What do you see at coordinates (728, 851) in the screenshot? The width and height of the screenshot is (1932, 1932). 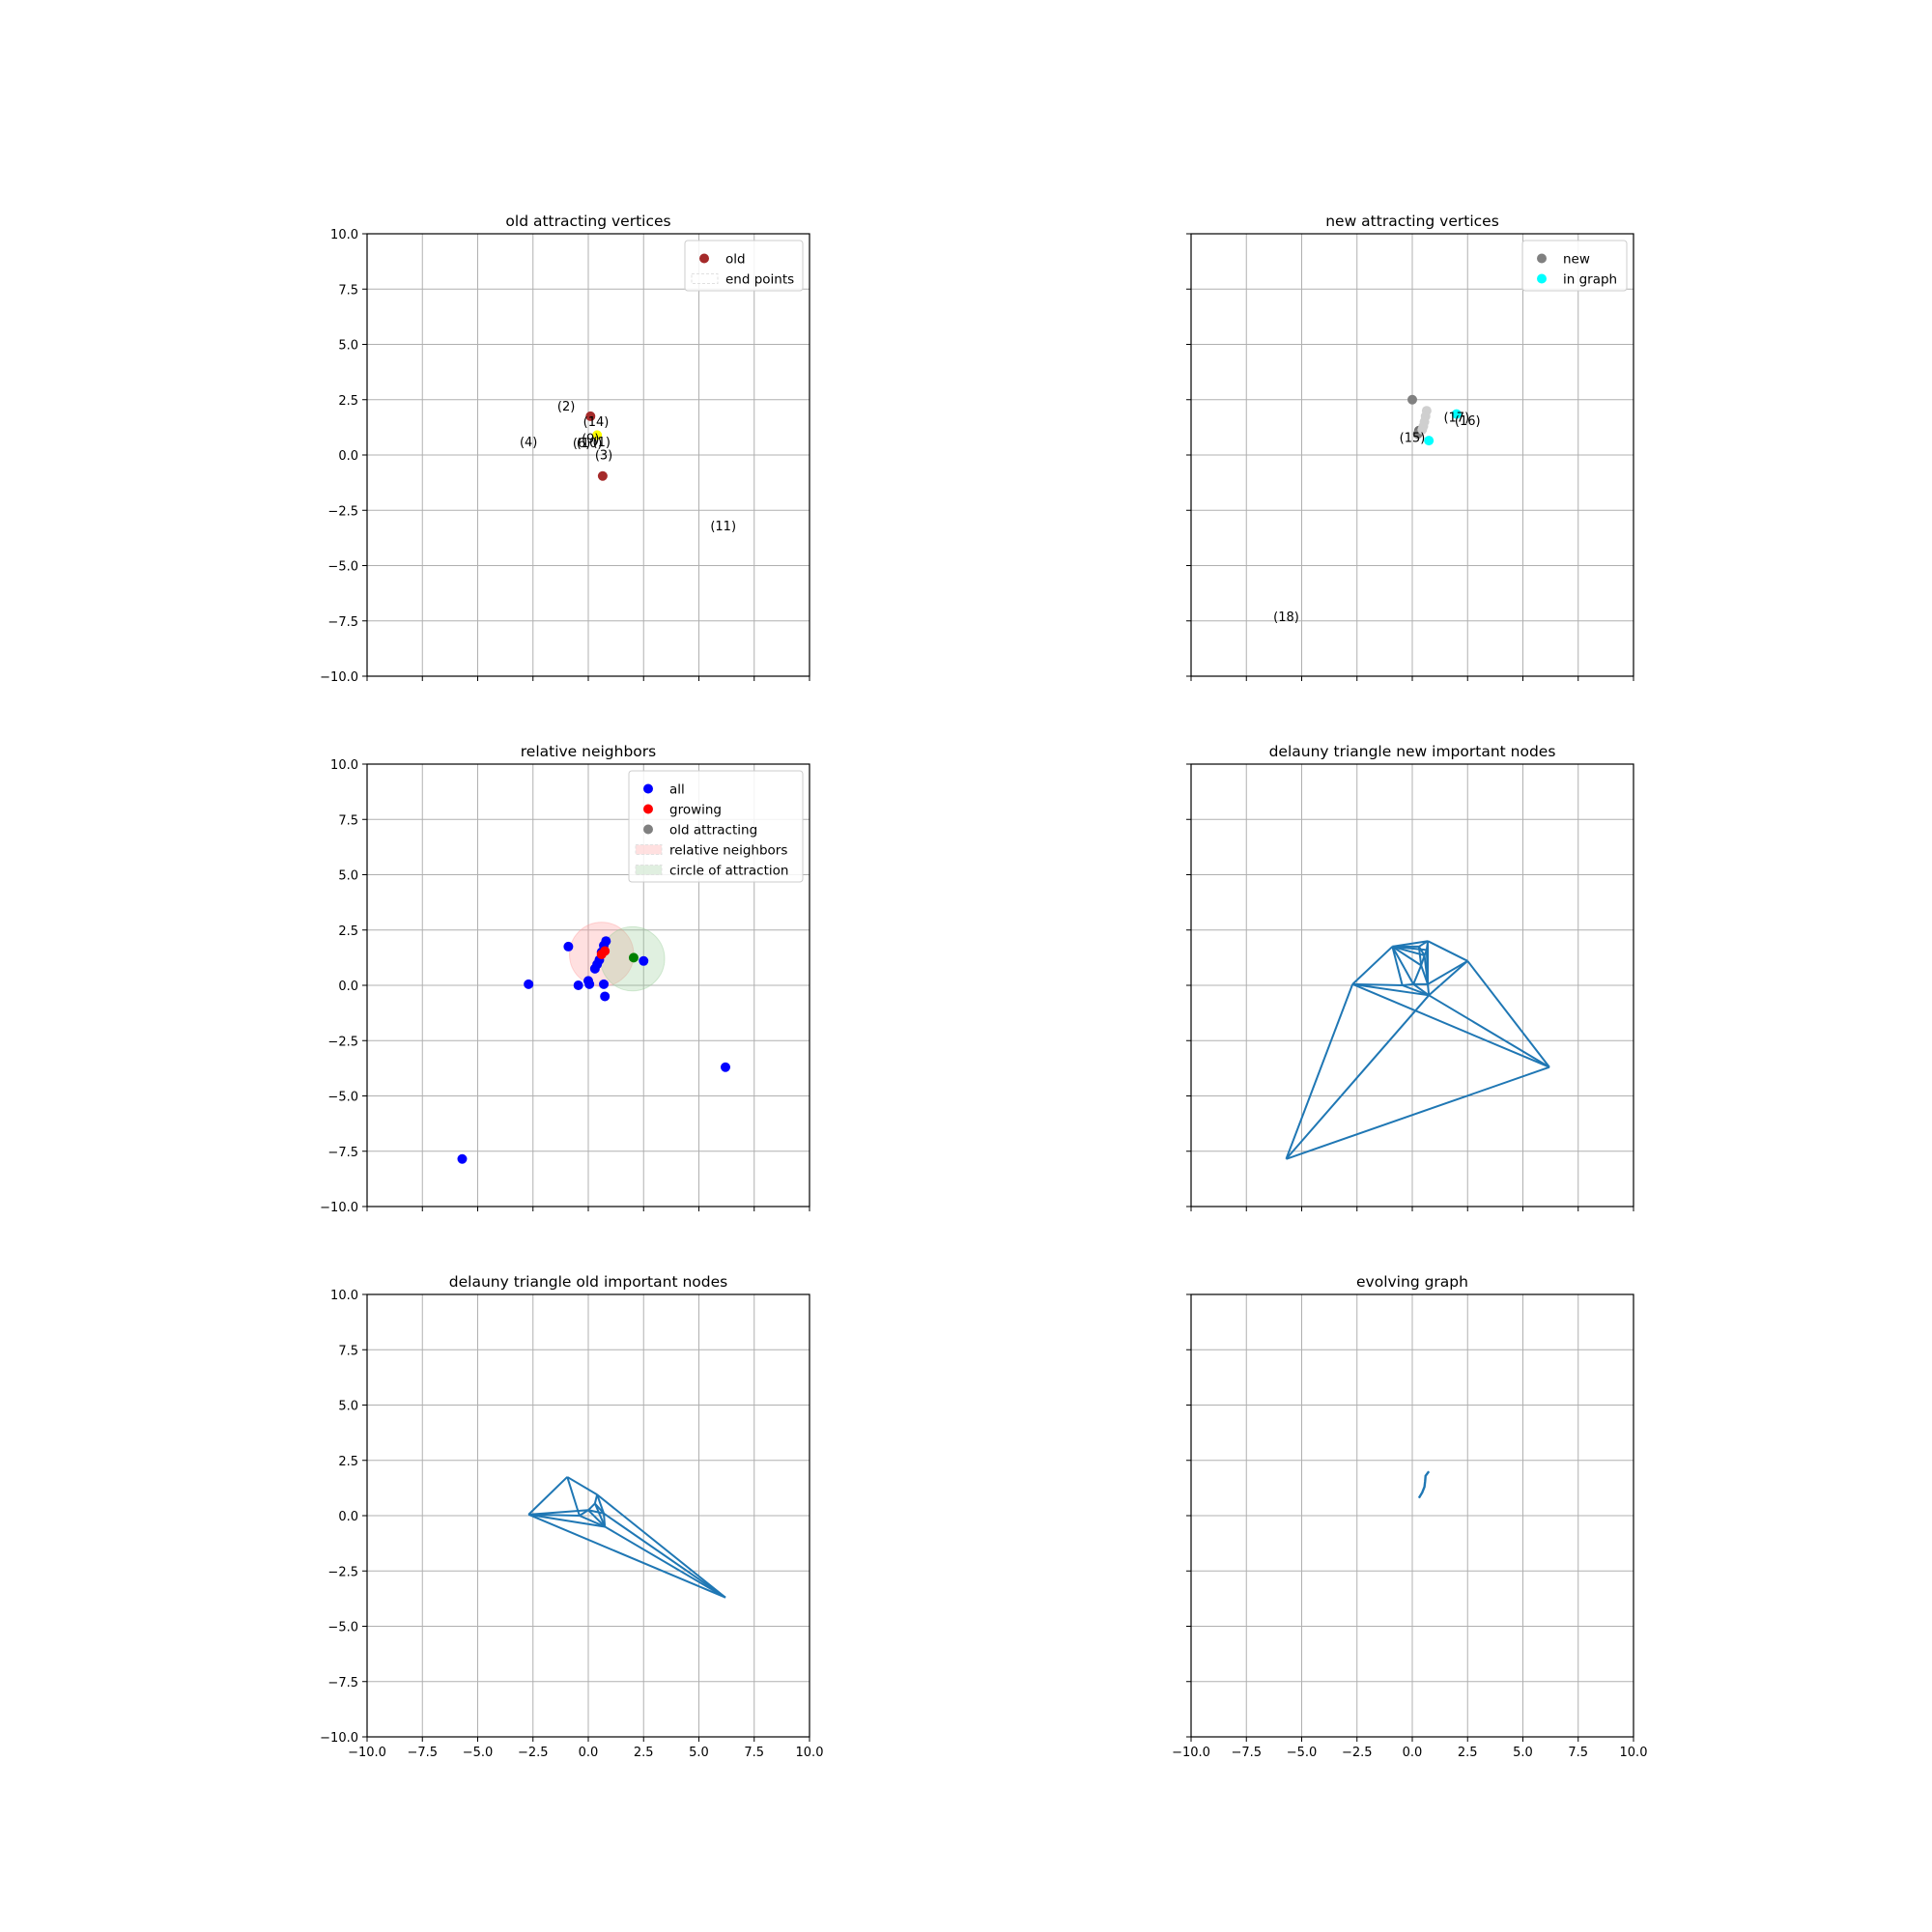 I see `legend-label: relative neighbors` at bounding box center [728, 851].